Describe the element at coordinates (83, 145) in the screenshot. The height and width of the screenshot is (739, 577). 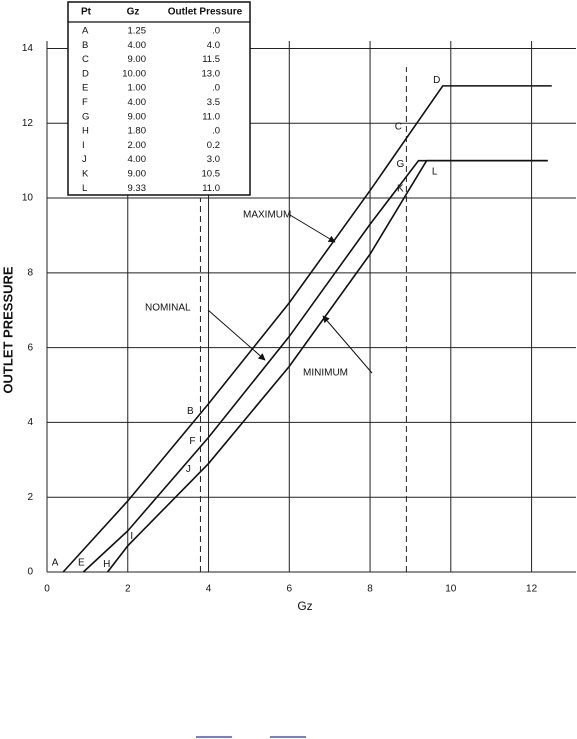
I see `table-cell: I` at that location.